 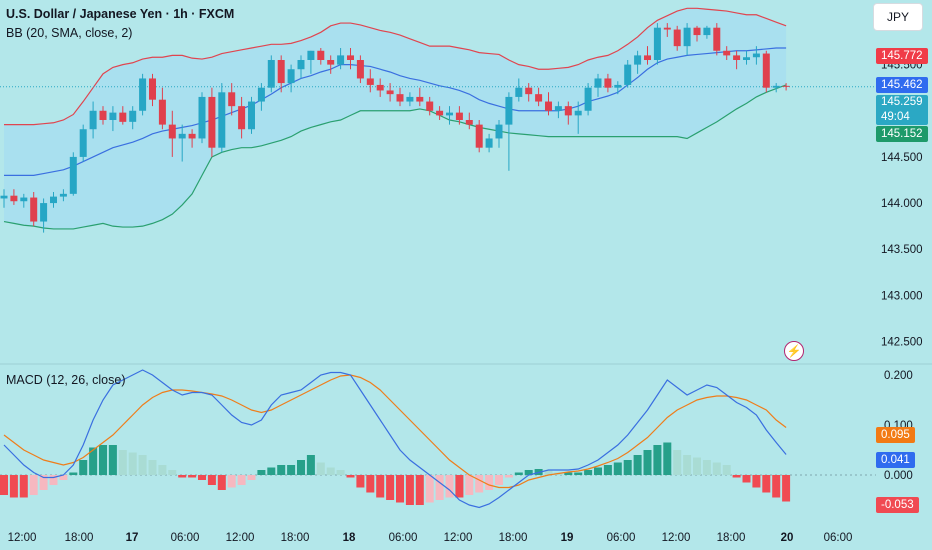 I want to click on macd-tick-label: 0.000, so click(x=898, y=476).